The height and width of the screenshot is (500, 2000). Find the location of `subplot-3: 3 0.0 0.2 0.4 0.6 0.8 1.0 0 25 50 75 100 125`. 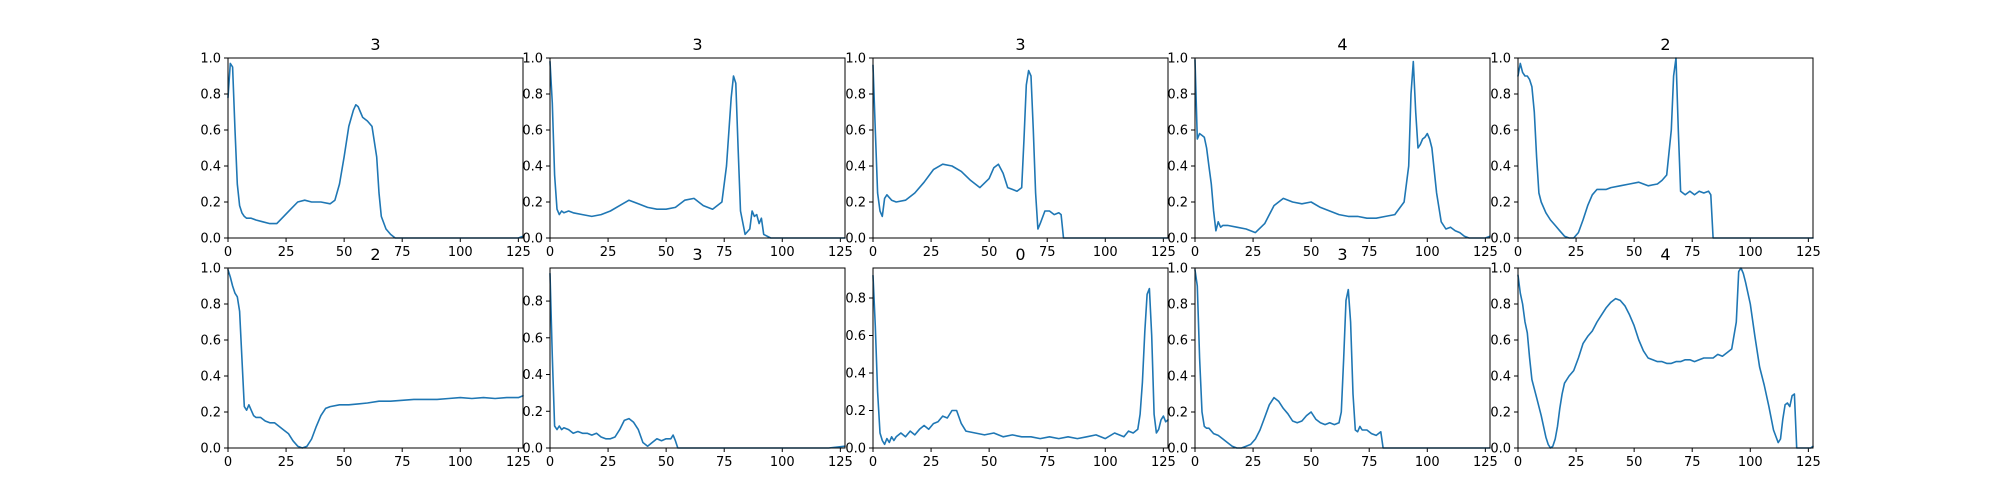

subplot-3: 3 0.0 0.2 0.4 0.6 0.8 1.0 0 25 50 75 100 125 is located at coordinates (1010, 147).